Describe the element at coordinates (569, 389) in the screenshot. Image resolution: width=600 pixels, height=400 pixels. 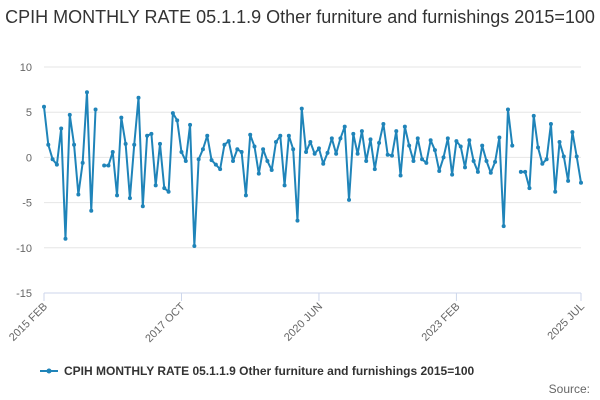
I see `credits: Source:` at that location.